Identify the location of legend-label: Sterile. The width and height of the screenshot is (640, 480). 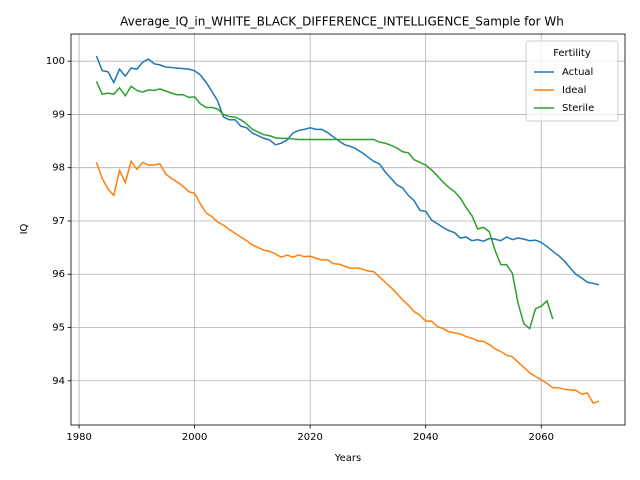
(578, 108).